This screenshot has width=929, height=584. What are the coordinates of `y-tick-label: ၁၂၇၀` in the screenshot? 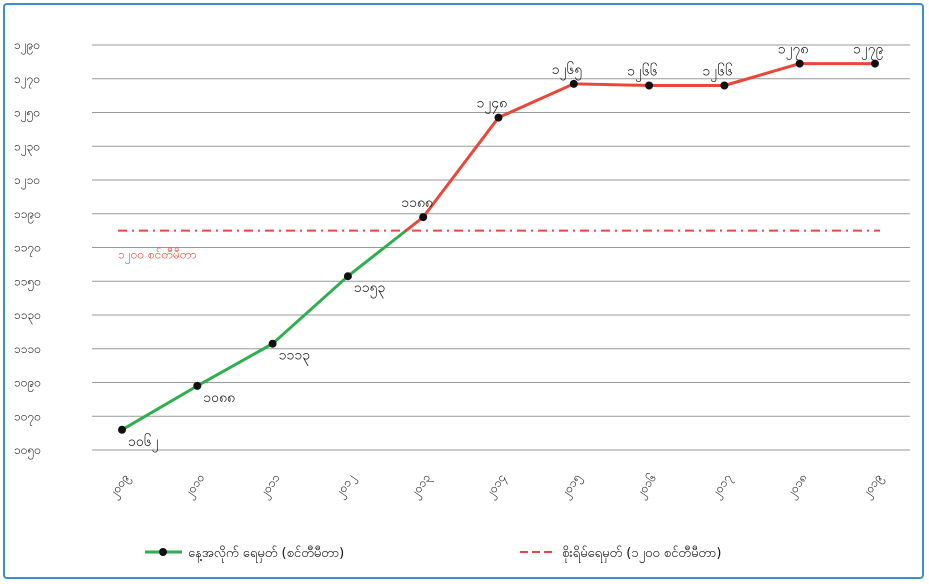 It's located at (27, 80).